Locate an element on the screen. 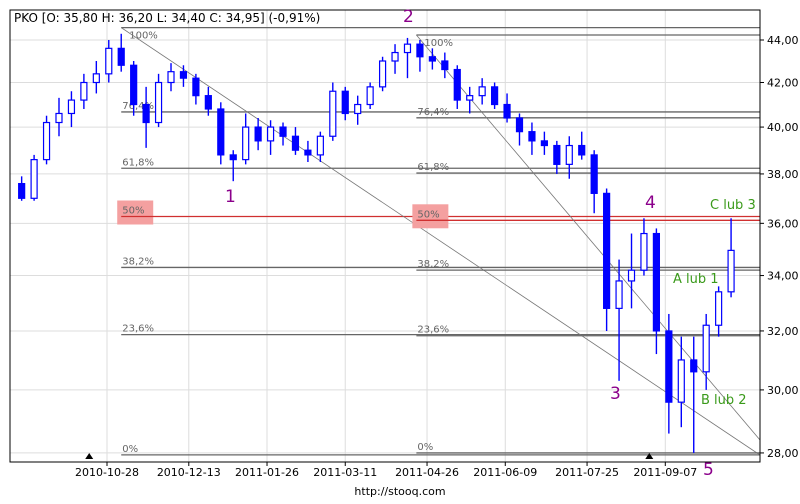  x-tick-label: 2011-09-07 is located at coordinates (665, 472).